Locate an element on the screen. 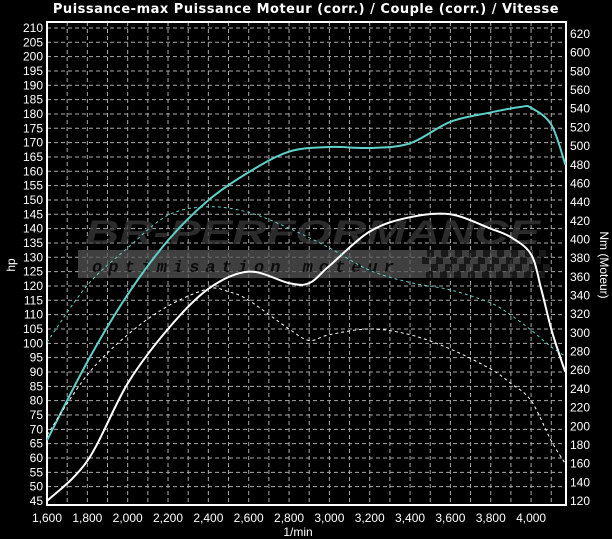 The image size is (612, 539). y-left-tick-label: 75 is located at coordinates (37, 415).